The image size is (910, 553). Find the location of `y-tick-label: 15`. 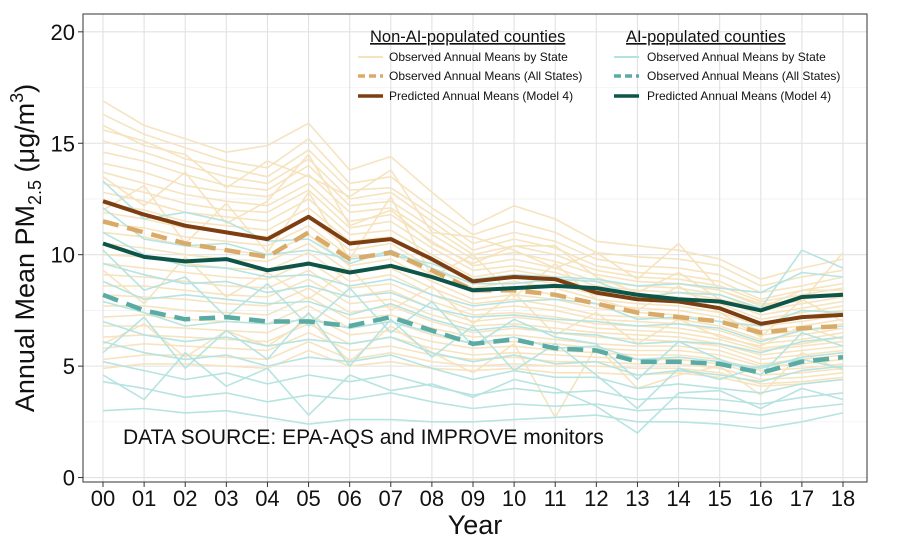

y-tick-label: 15 is located at coordinates (63, 143).